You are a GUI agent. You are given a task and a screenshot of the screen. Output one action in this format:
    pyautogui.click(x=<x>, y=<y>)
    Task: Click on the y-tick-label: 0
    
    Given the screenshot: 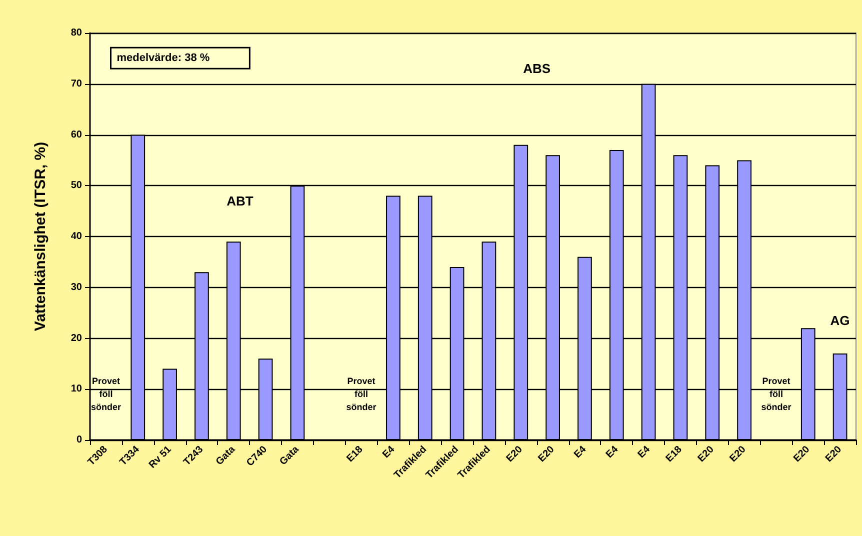 What is the action you would take?
    pyautogui.click(x=79, y=440)
    